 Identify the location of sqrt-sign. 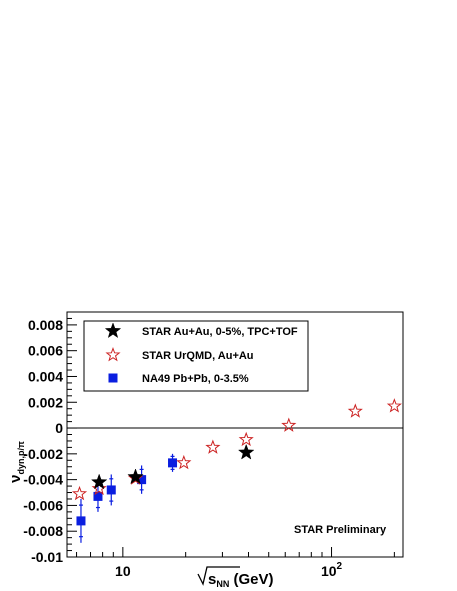
(218, 576).